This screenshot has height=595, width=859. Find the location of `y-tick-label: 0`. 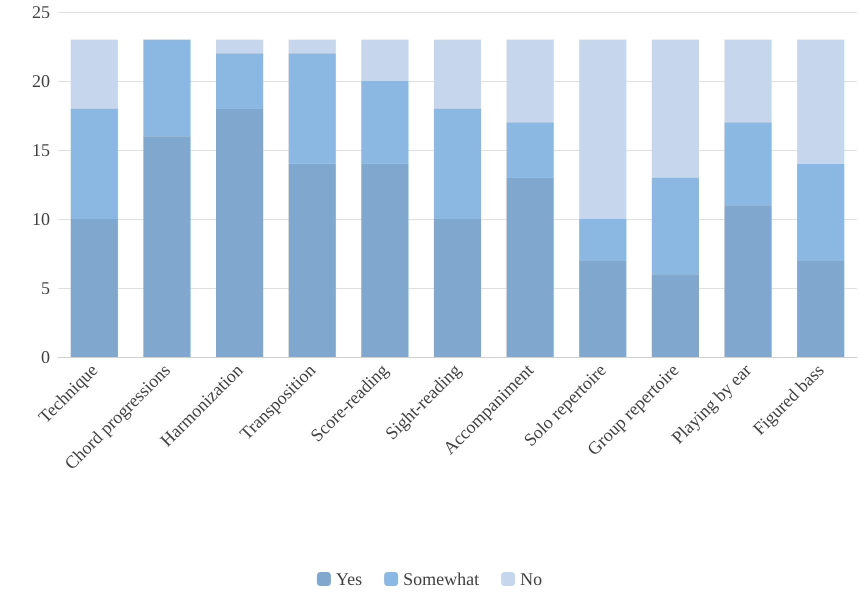

y-tick-label: 0 is located at coordinates (45, 357).